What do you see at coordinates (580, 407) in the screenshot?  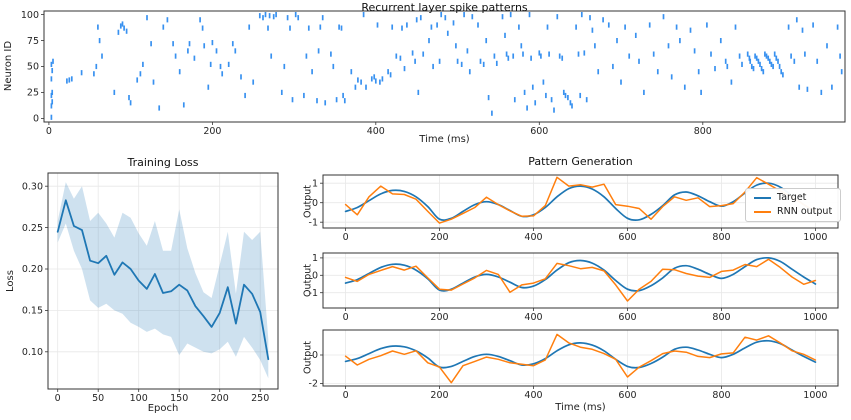 I see `patterns-xlabel: Time (ms)` at bounding box center [580, 407].